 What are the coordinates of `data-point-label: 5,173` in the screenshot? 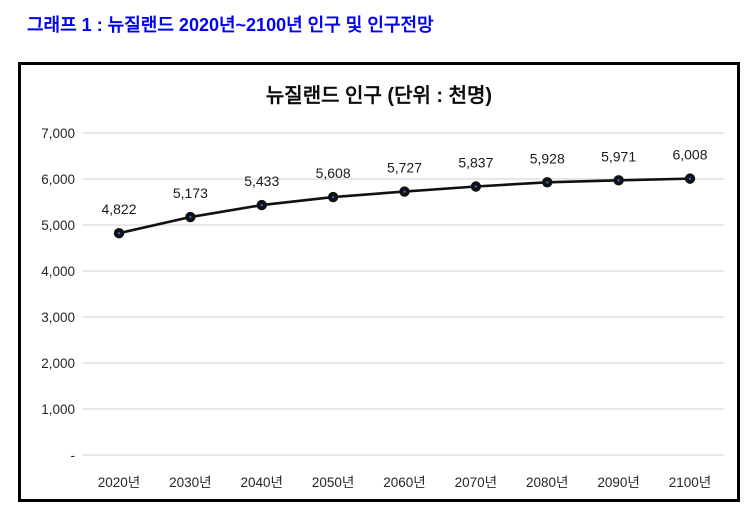 It's located at (190, 193).